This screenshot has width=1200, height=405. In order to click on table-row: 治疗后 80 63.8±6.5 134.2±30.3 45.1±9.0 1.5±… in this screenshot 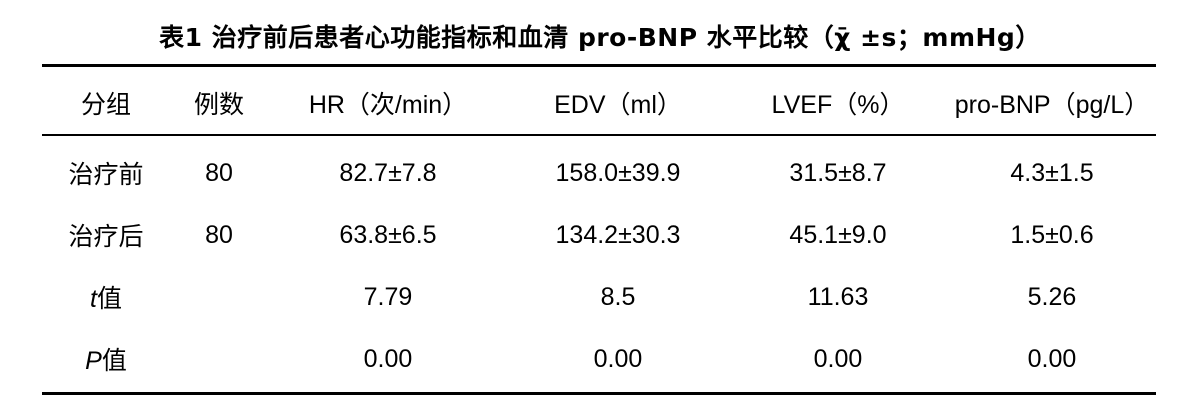, I will do `click(599, 235)`.